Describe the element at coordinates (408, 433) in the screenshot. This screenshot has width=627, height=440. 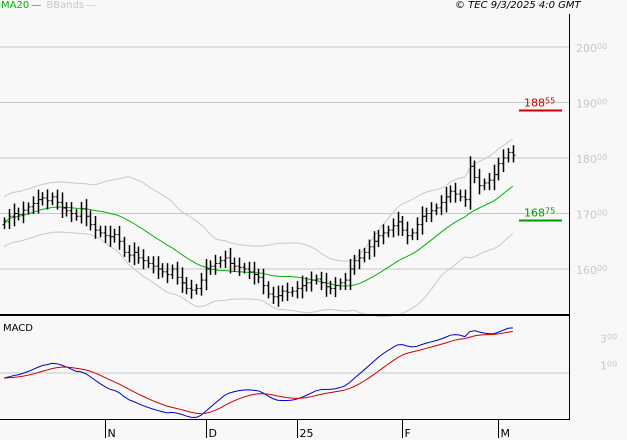
I see `x-tick-label: F` at that location.